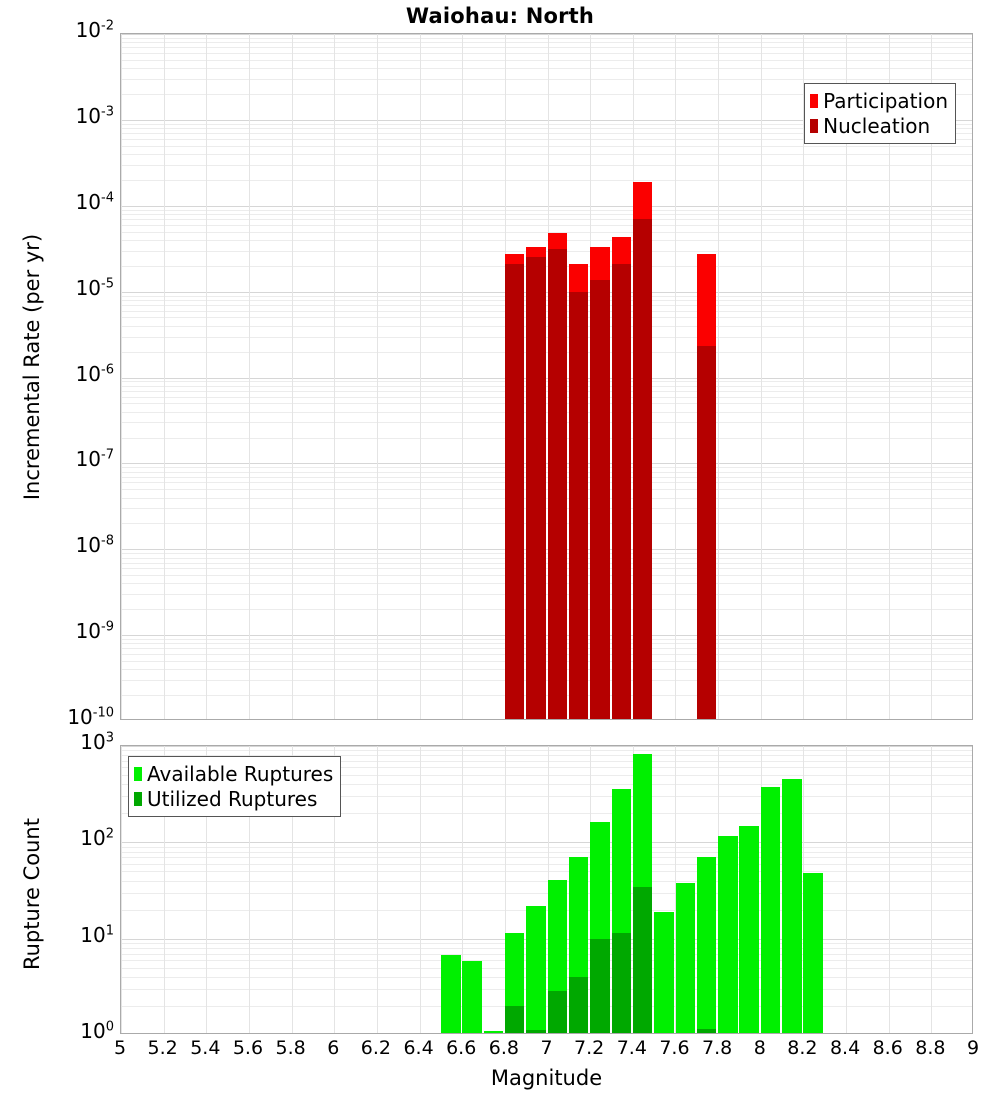 This screenshot has width=1000, height=1100. I want to click on x-axis-tick-label: 6, so click(333, 1048).